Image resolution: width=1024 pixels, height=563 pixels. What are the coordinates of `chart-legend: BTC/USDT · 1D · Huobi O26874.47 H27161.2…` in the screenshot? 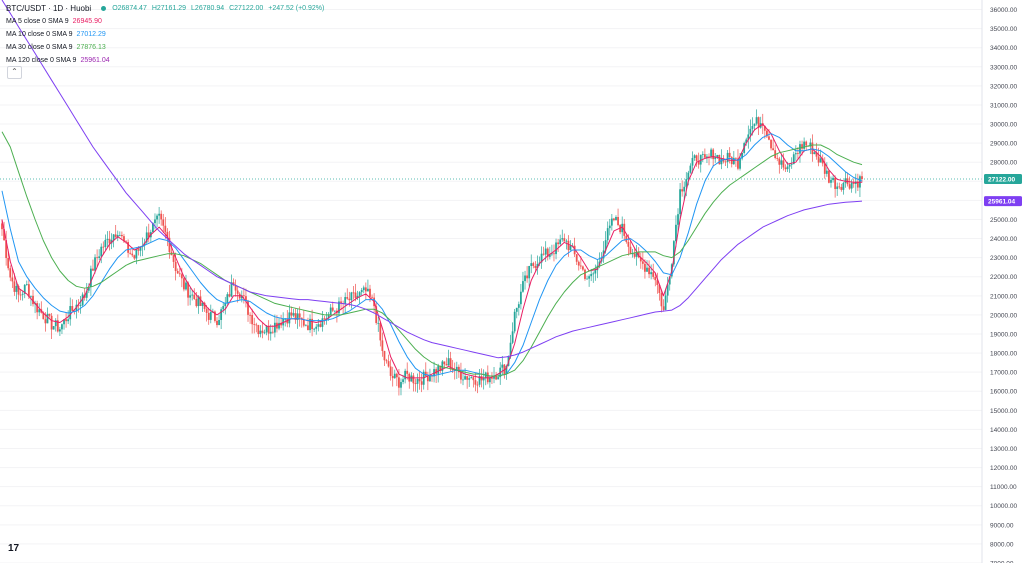 It's located at (166, 34).